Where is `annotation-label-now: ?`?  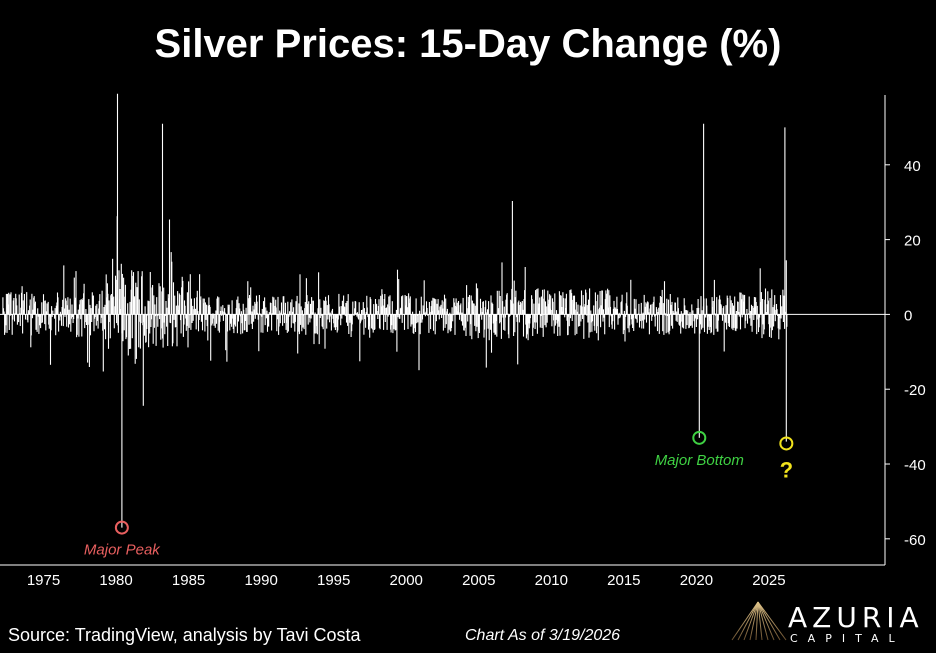
annotation-label-now: ? is located at coordinates (786, 469).